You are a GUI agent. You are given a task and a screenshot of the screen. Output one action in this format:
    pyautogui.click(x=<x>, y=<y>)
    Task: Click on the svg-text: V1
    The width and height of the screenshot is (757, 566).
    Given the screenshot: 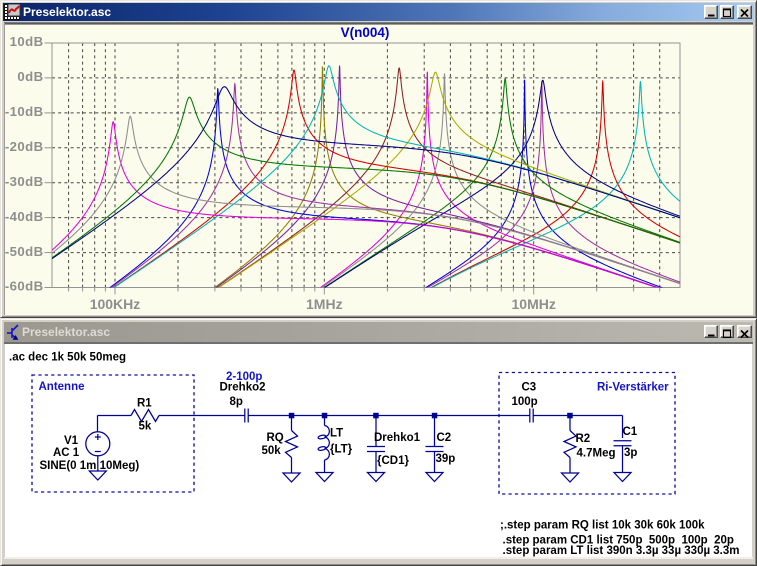 What is the action you would take?
    pyautogui.click(x=71, y=441)
    